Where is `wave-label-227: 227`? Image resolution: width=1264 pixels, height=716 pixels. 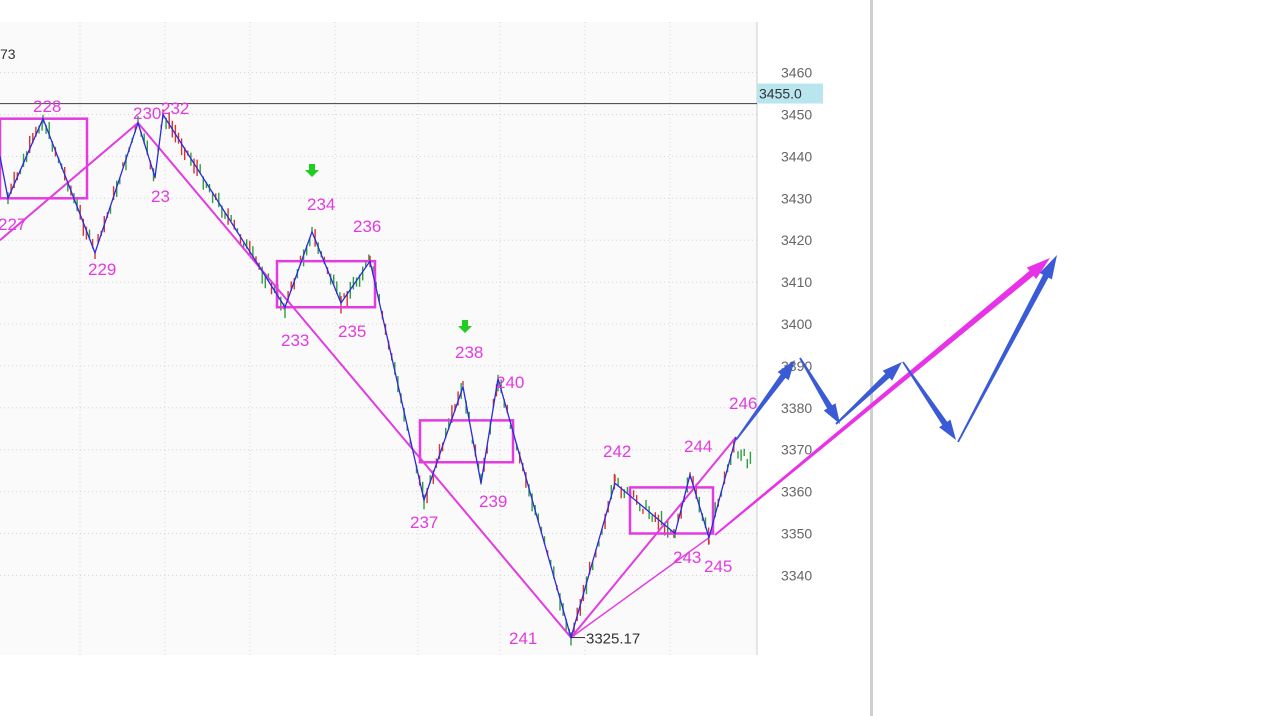
wave-label-227: 227 is located at coordinates (13, 224).